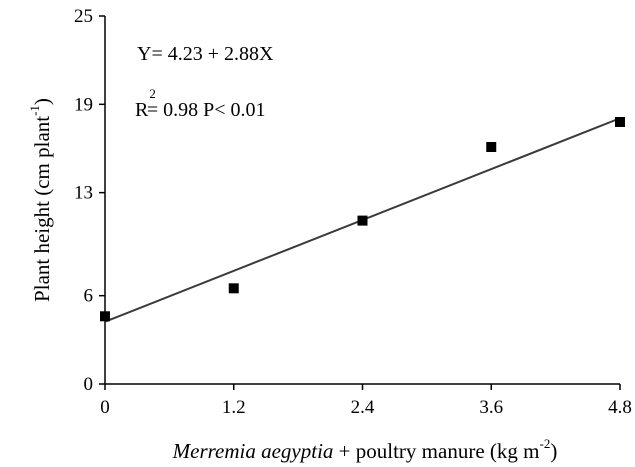 The image size is (635, 467). Describe the element at coordinates (436, 451) in the screenshot. I see `x-axis-title-rest: + poultry manure (kg m` at that location.